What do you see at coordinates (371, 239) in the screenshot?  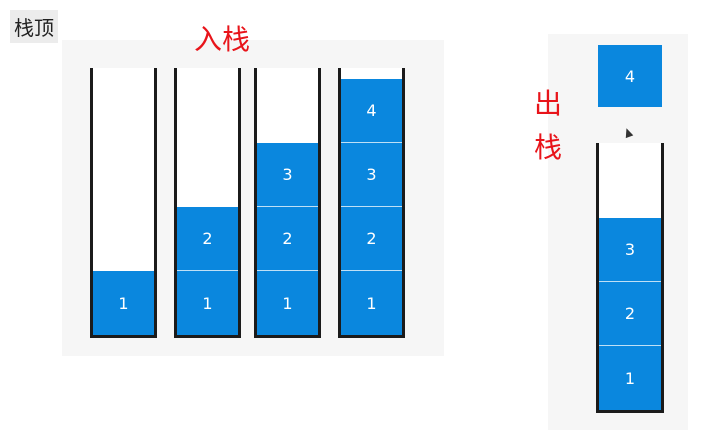 I see `push-stack-4-item-2: 2` at bounding box center [371, 239].